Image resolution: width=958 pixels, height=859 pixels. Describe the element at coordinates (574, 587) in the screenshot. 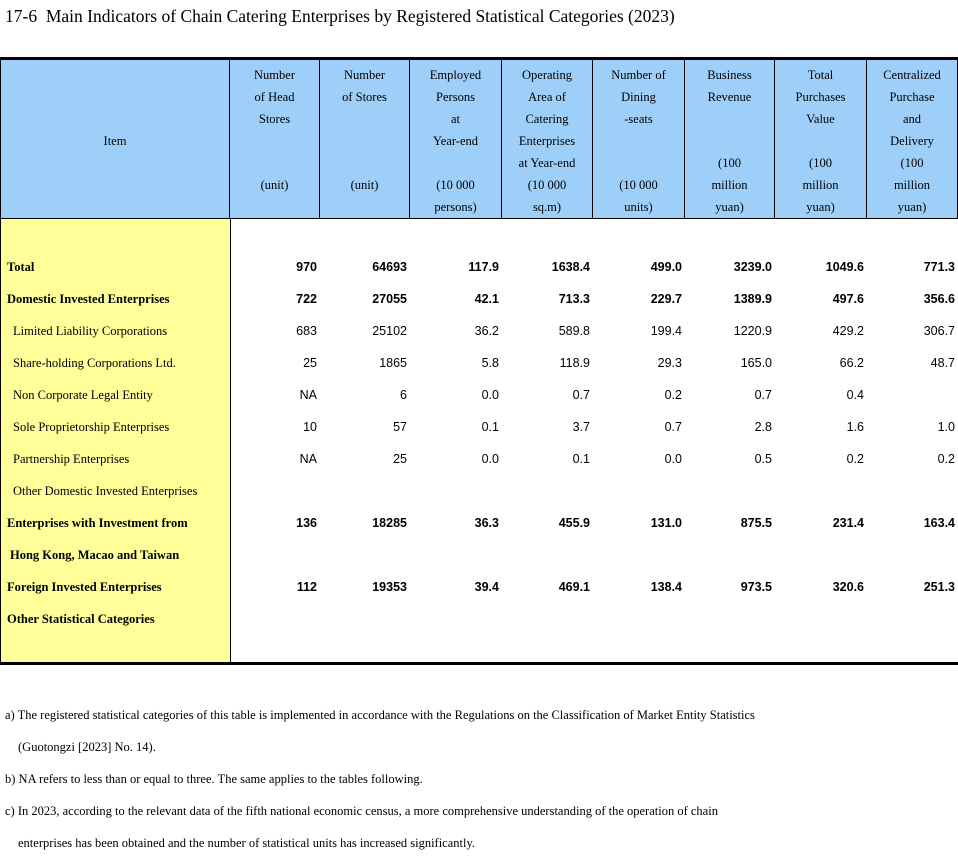

I see `cell-value: 469.1` at that location.